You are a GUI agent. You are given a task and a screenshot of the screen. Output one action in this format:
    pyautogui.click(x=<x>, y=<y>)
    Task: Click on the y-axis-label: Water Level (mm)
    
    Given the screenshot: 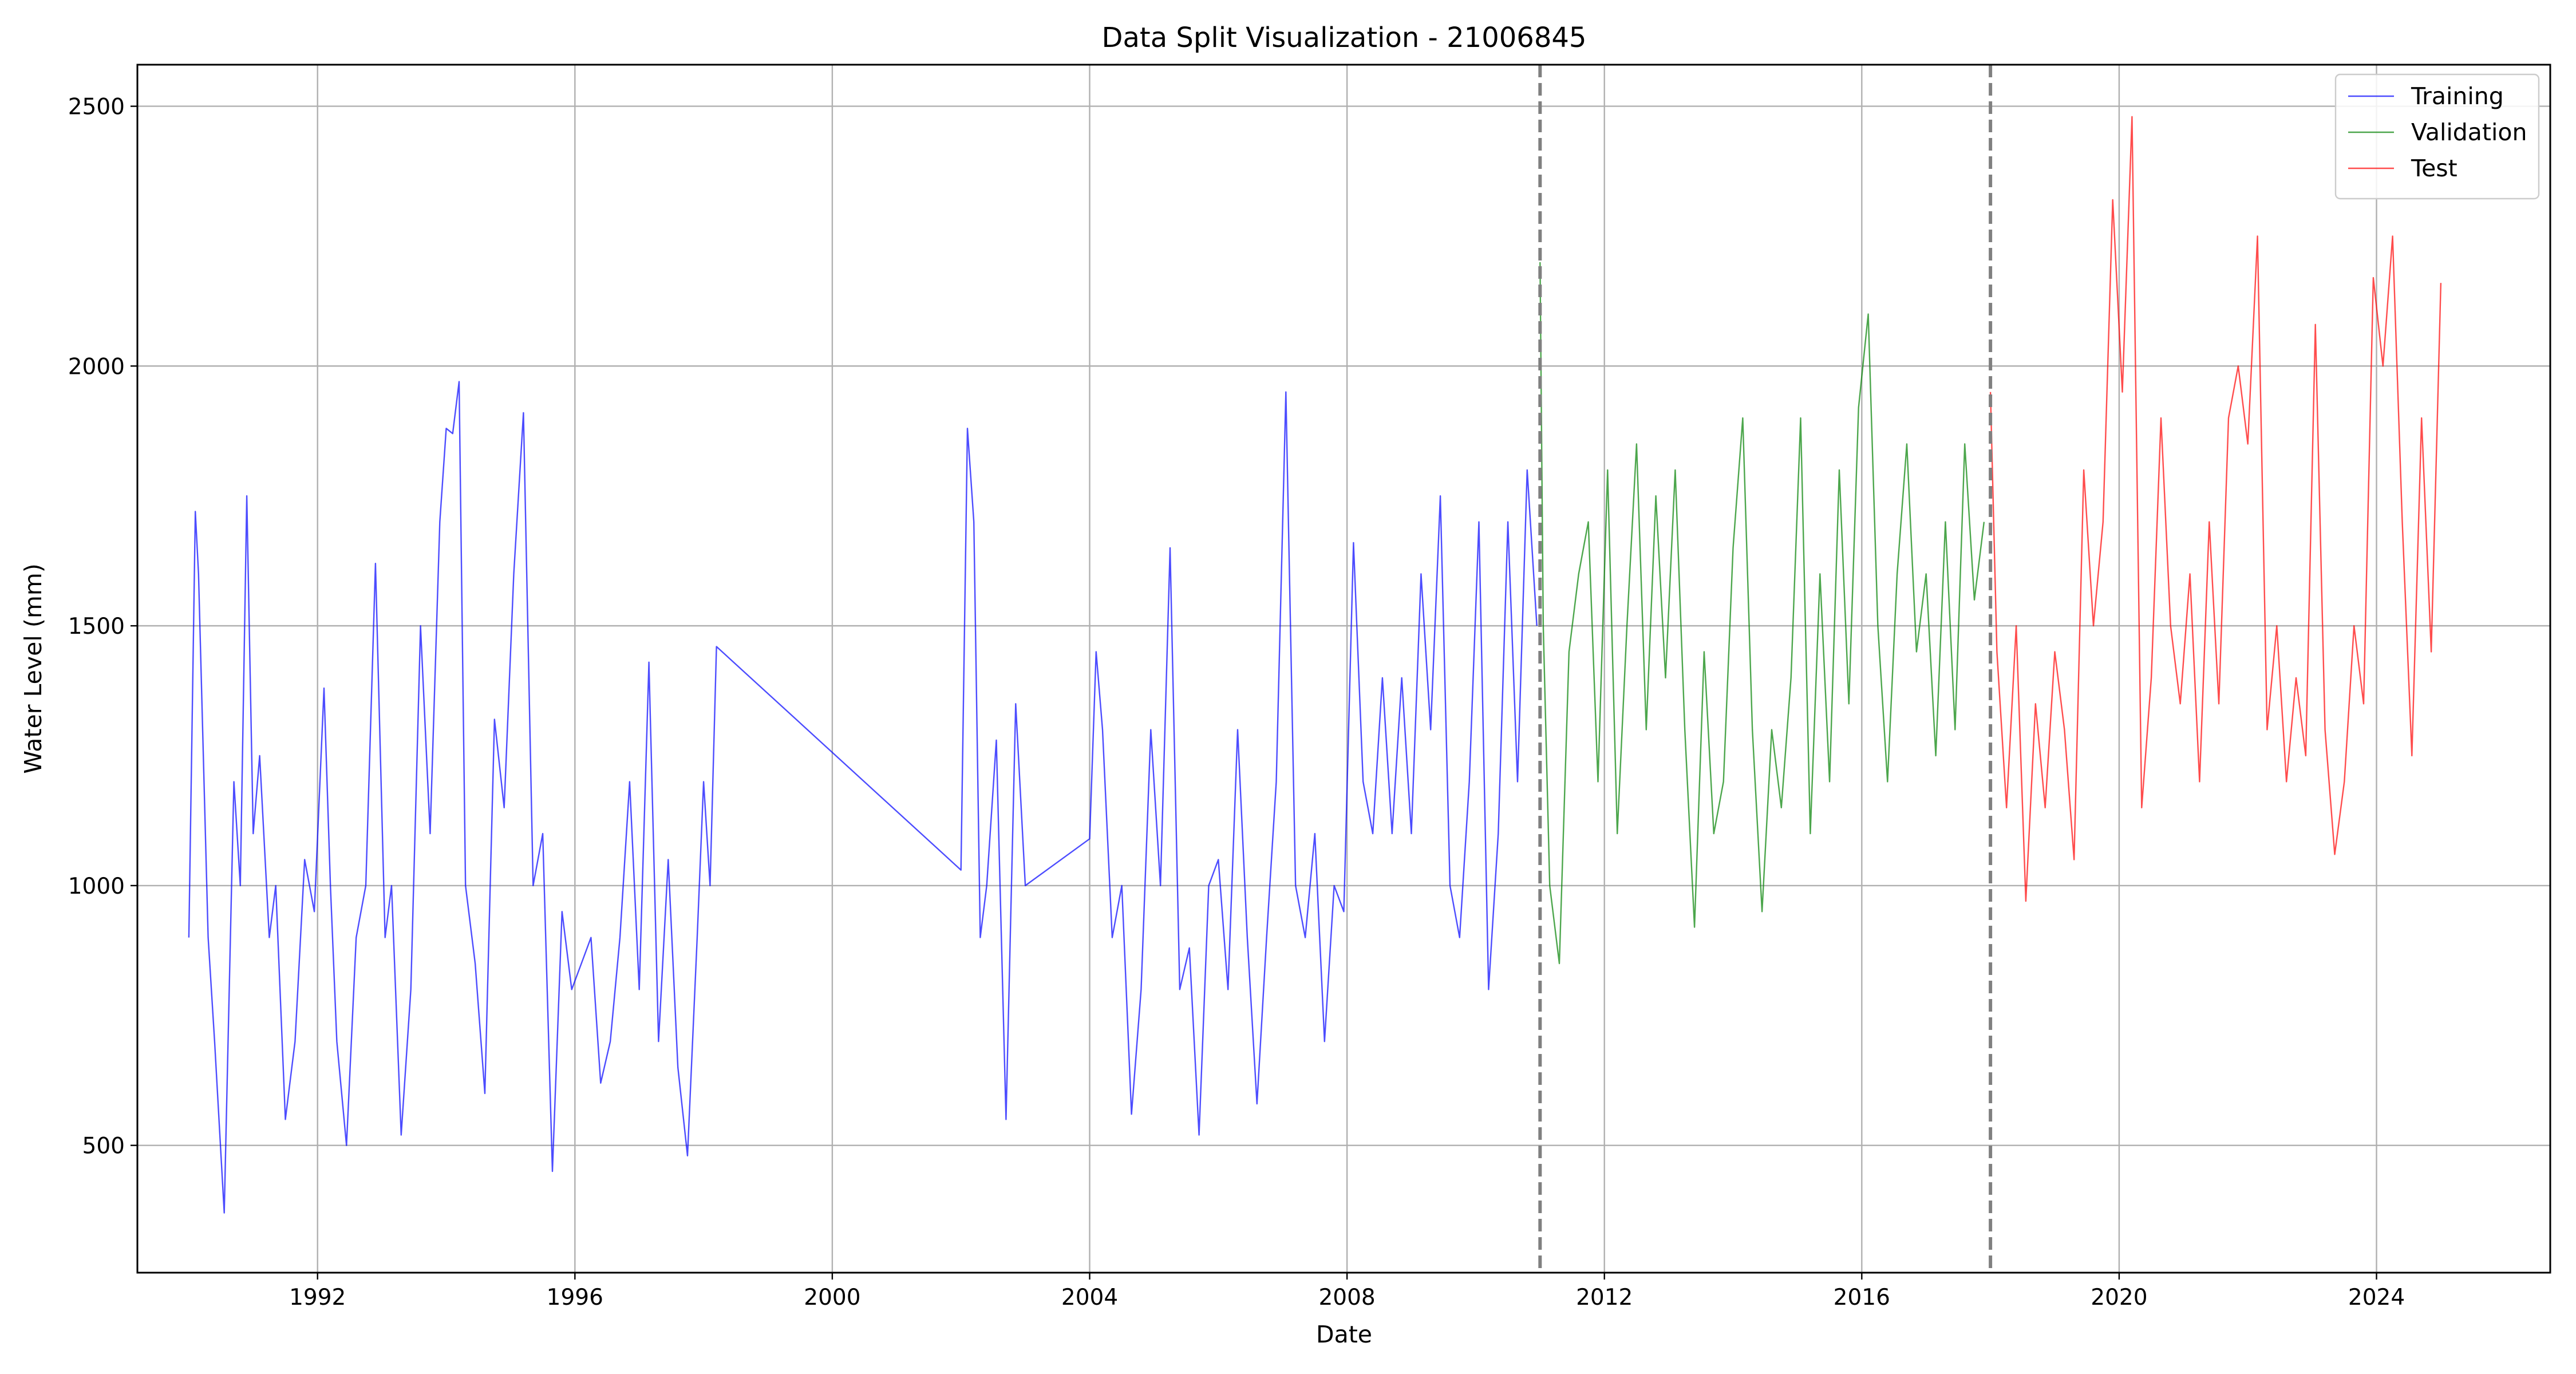 What is the action you would take?
    pyautogui.click(x=33, y=668)
    